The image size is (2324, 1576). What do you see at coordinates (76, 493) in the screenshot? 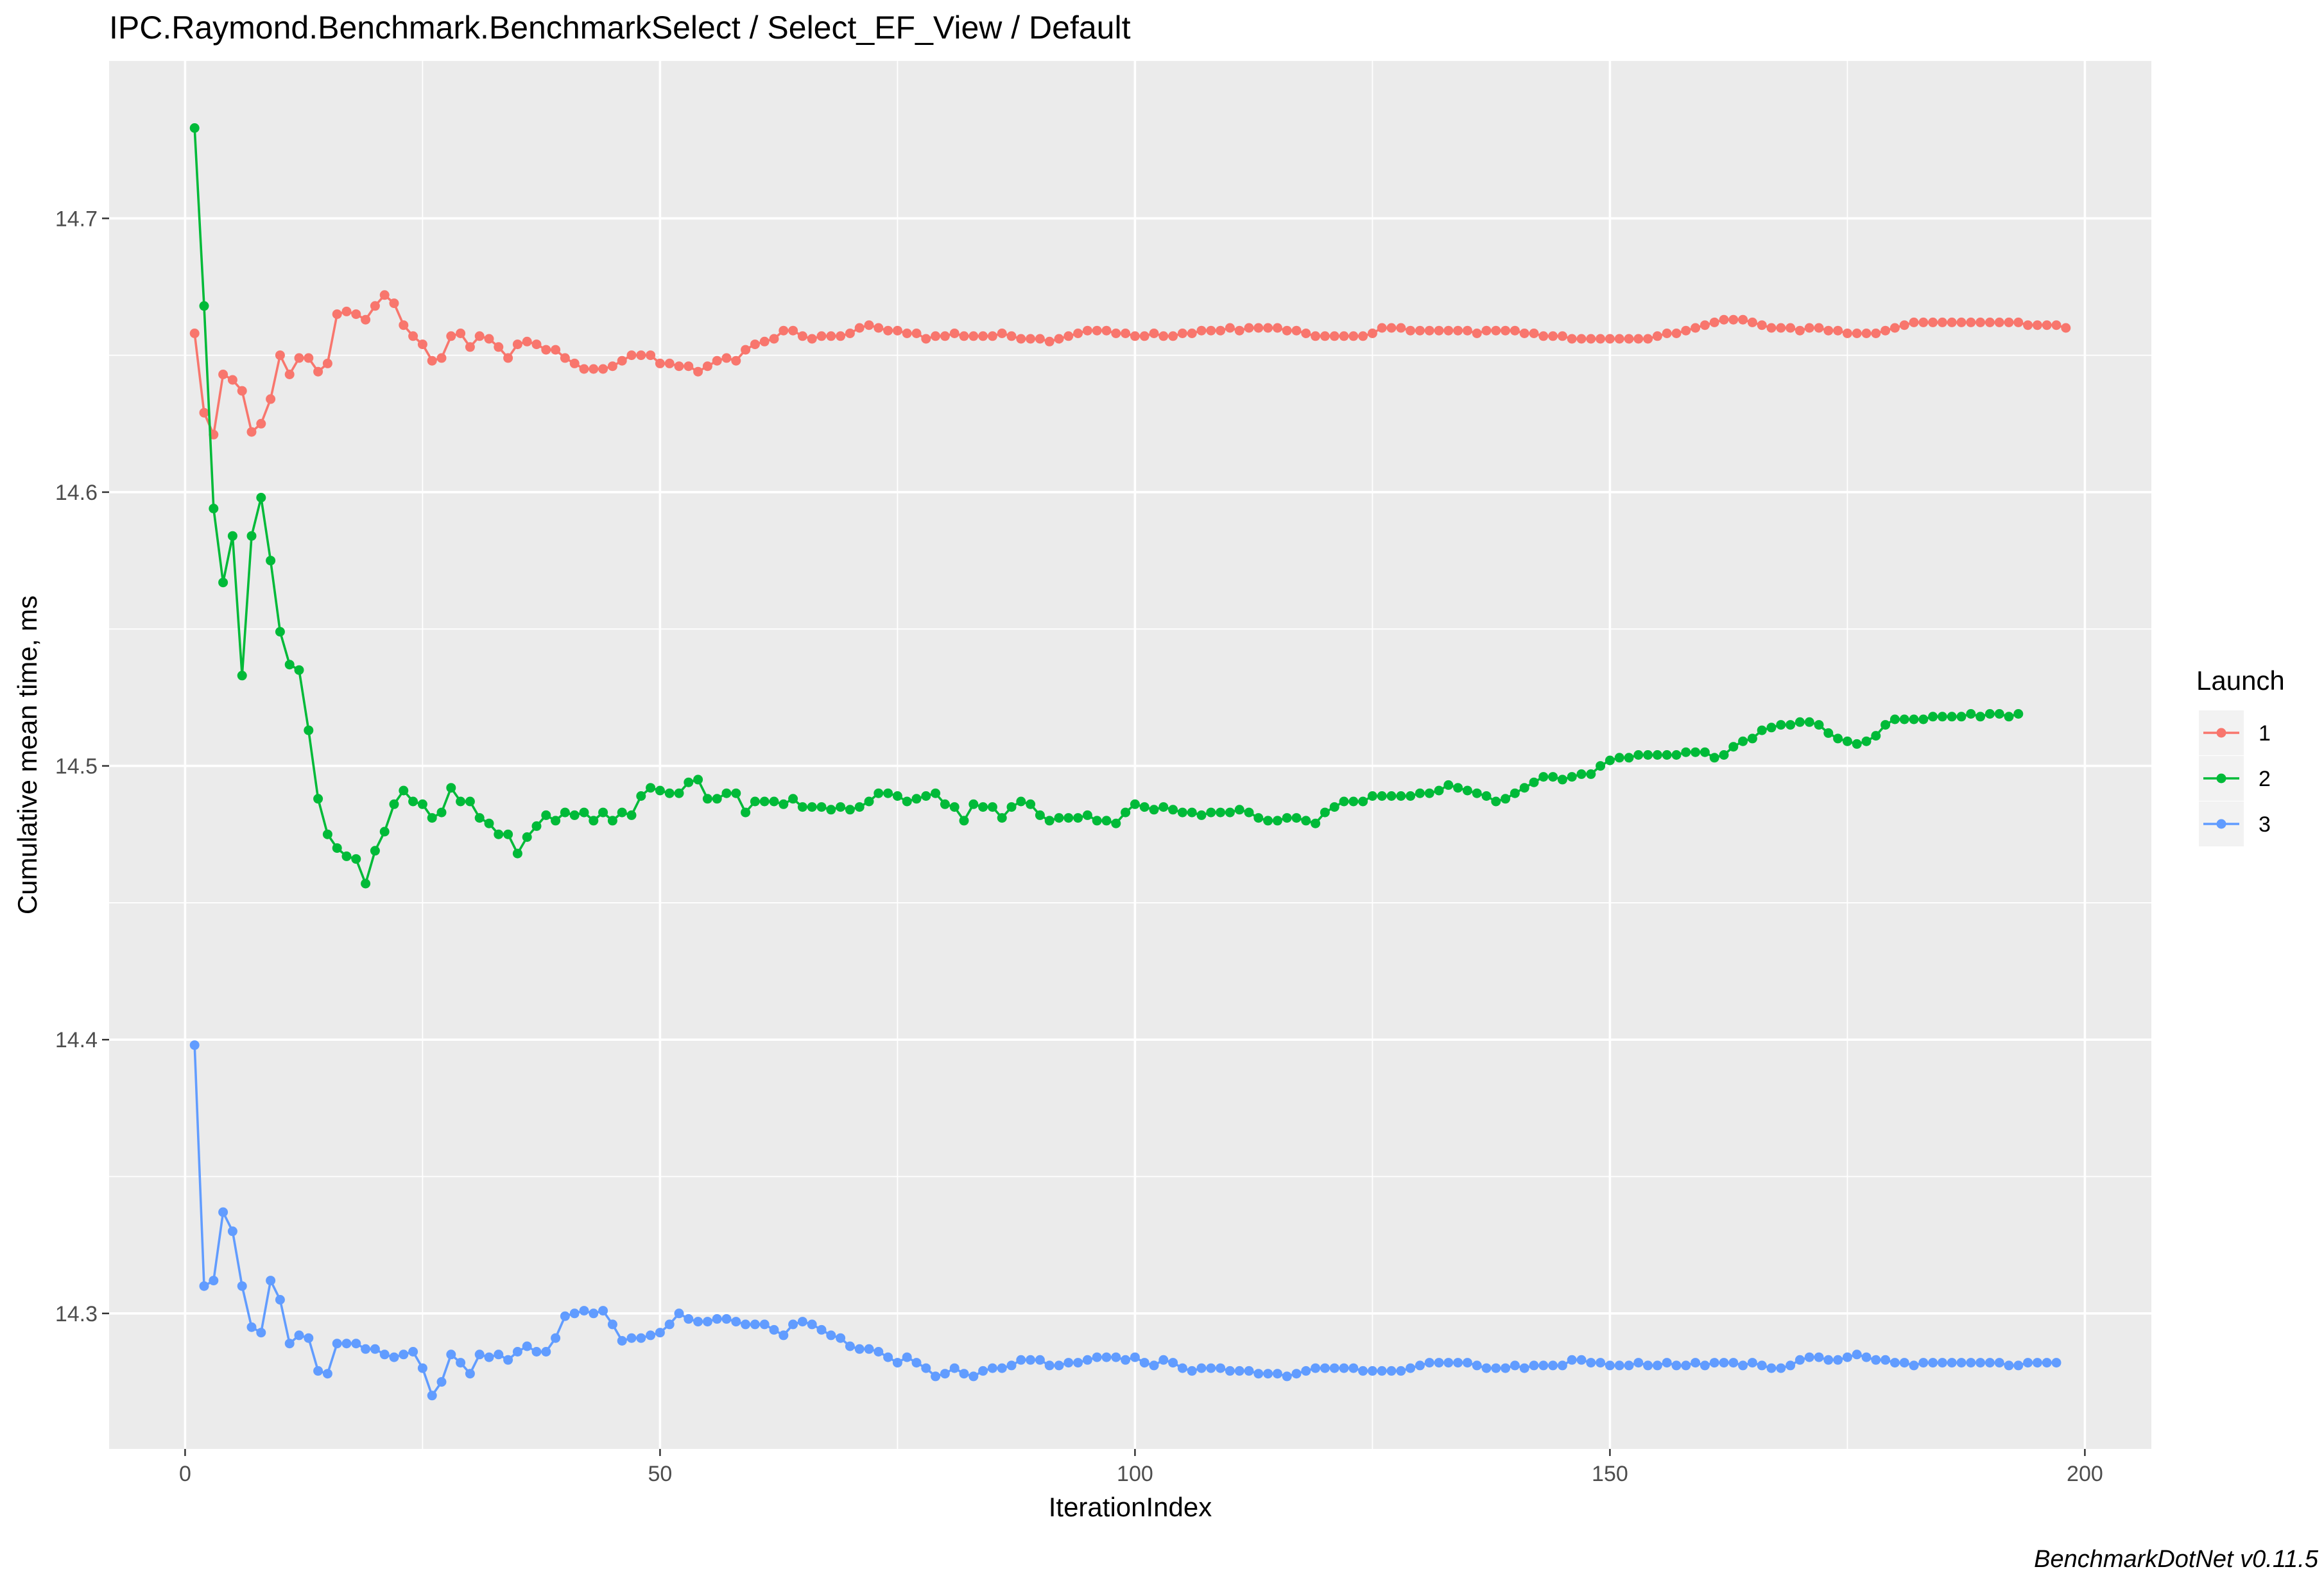
I see `y-tick-label: 14.6` at bounding box center [76, 493].